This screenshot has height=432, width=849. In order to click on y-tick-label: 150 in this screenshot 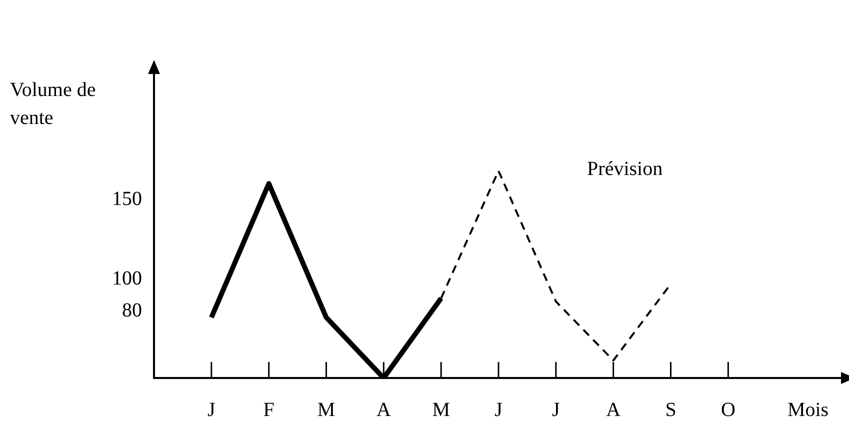, I will do `click(127, 199)`.